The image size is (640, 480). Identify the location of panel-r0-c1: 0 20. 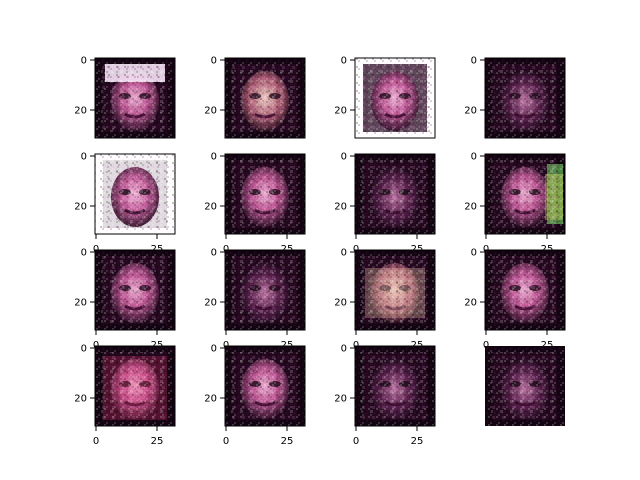
(255, 97).